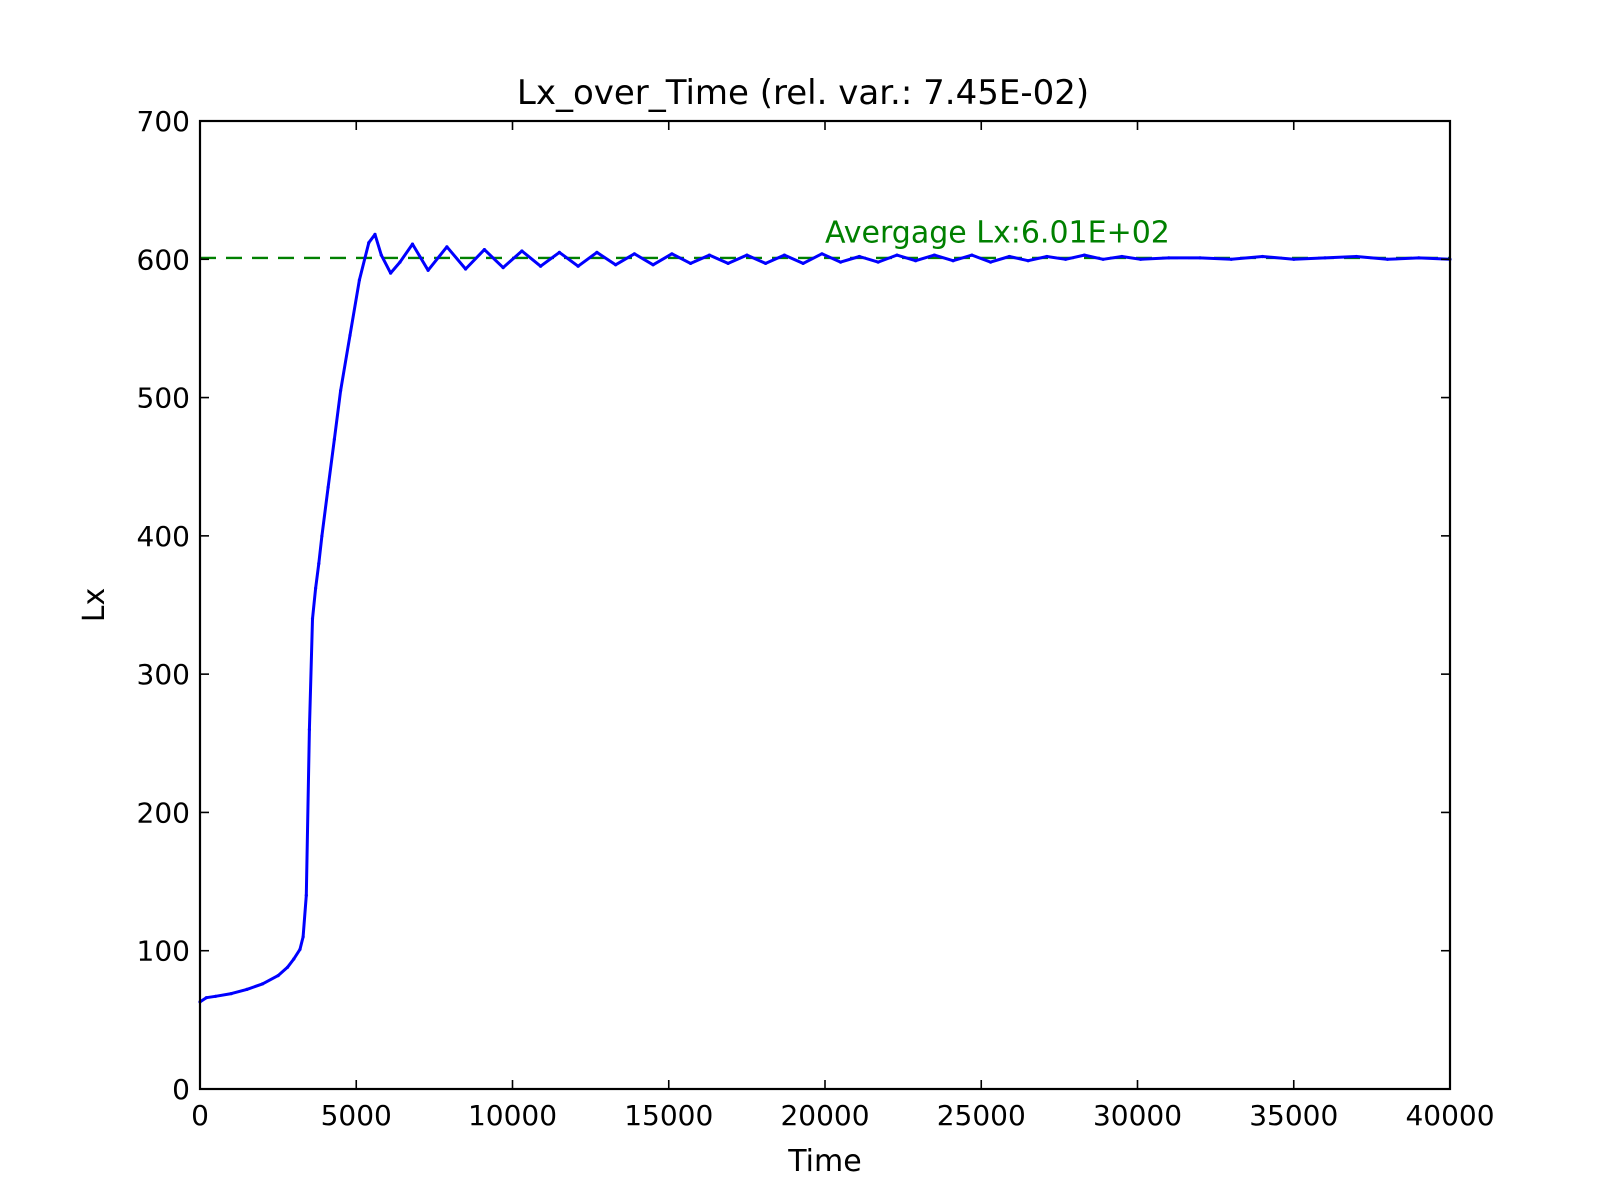 This screenshot has height=1200, width=1600. I want to click on x-tick-label: 15000, so click(668, 1115).